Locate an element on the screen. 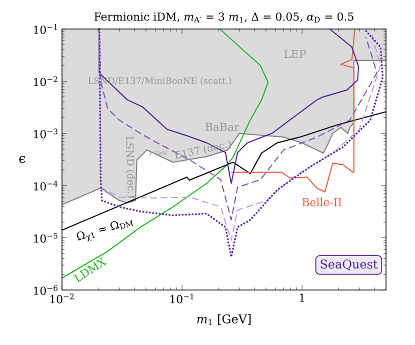 The height and width of the screenshot is (345, 415). y-tick-label: 10$^{−4}$ is located at coordinates (46, 185).